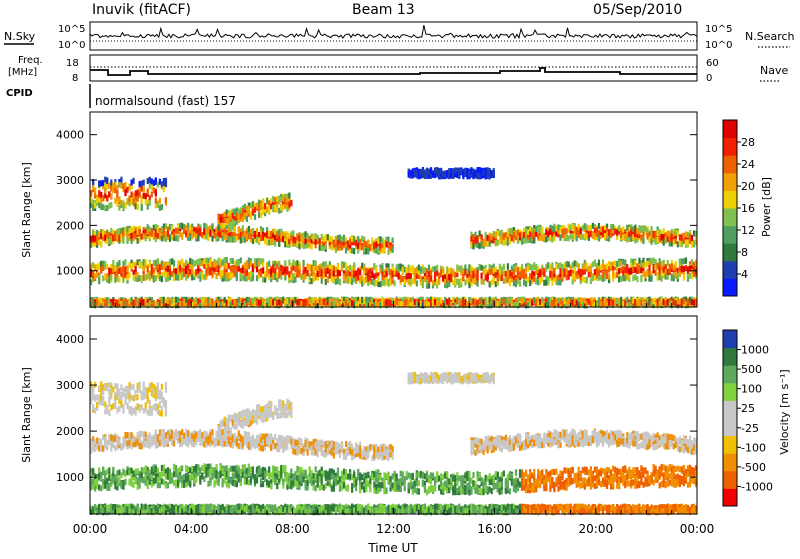 The height and width of the screenshot is (559, 800). What do you see at coordinates (637, 10) in the screenshot?
I see `date-title: 05/Sep/2010` at bounding box center [637, 10].